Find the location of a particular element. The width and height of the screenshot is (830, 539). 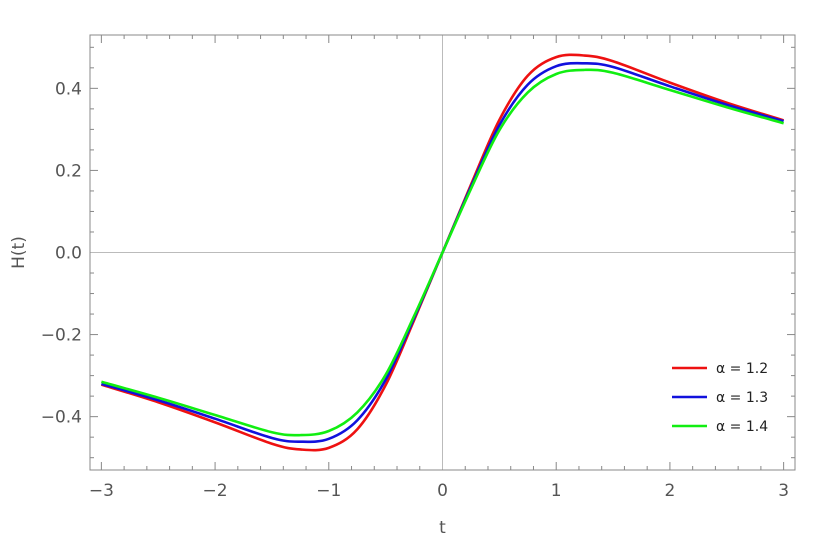

x-axis-label: t is located at coordinates (442, 528).